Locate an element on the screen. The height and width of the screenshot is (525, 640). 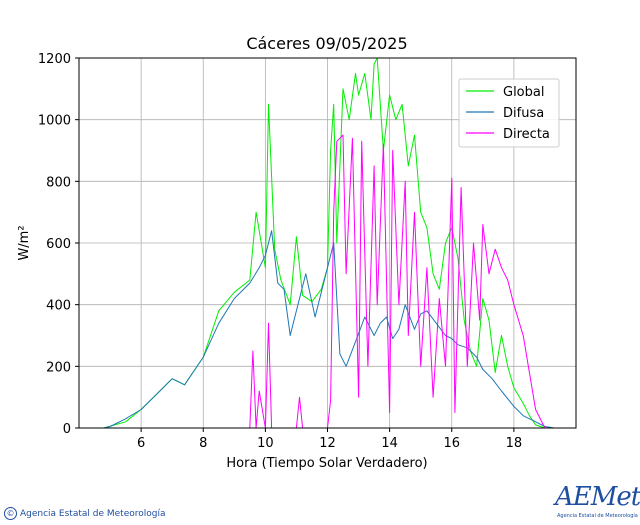
x-tick-label: 18 is located at coordinates (514, 443).